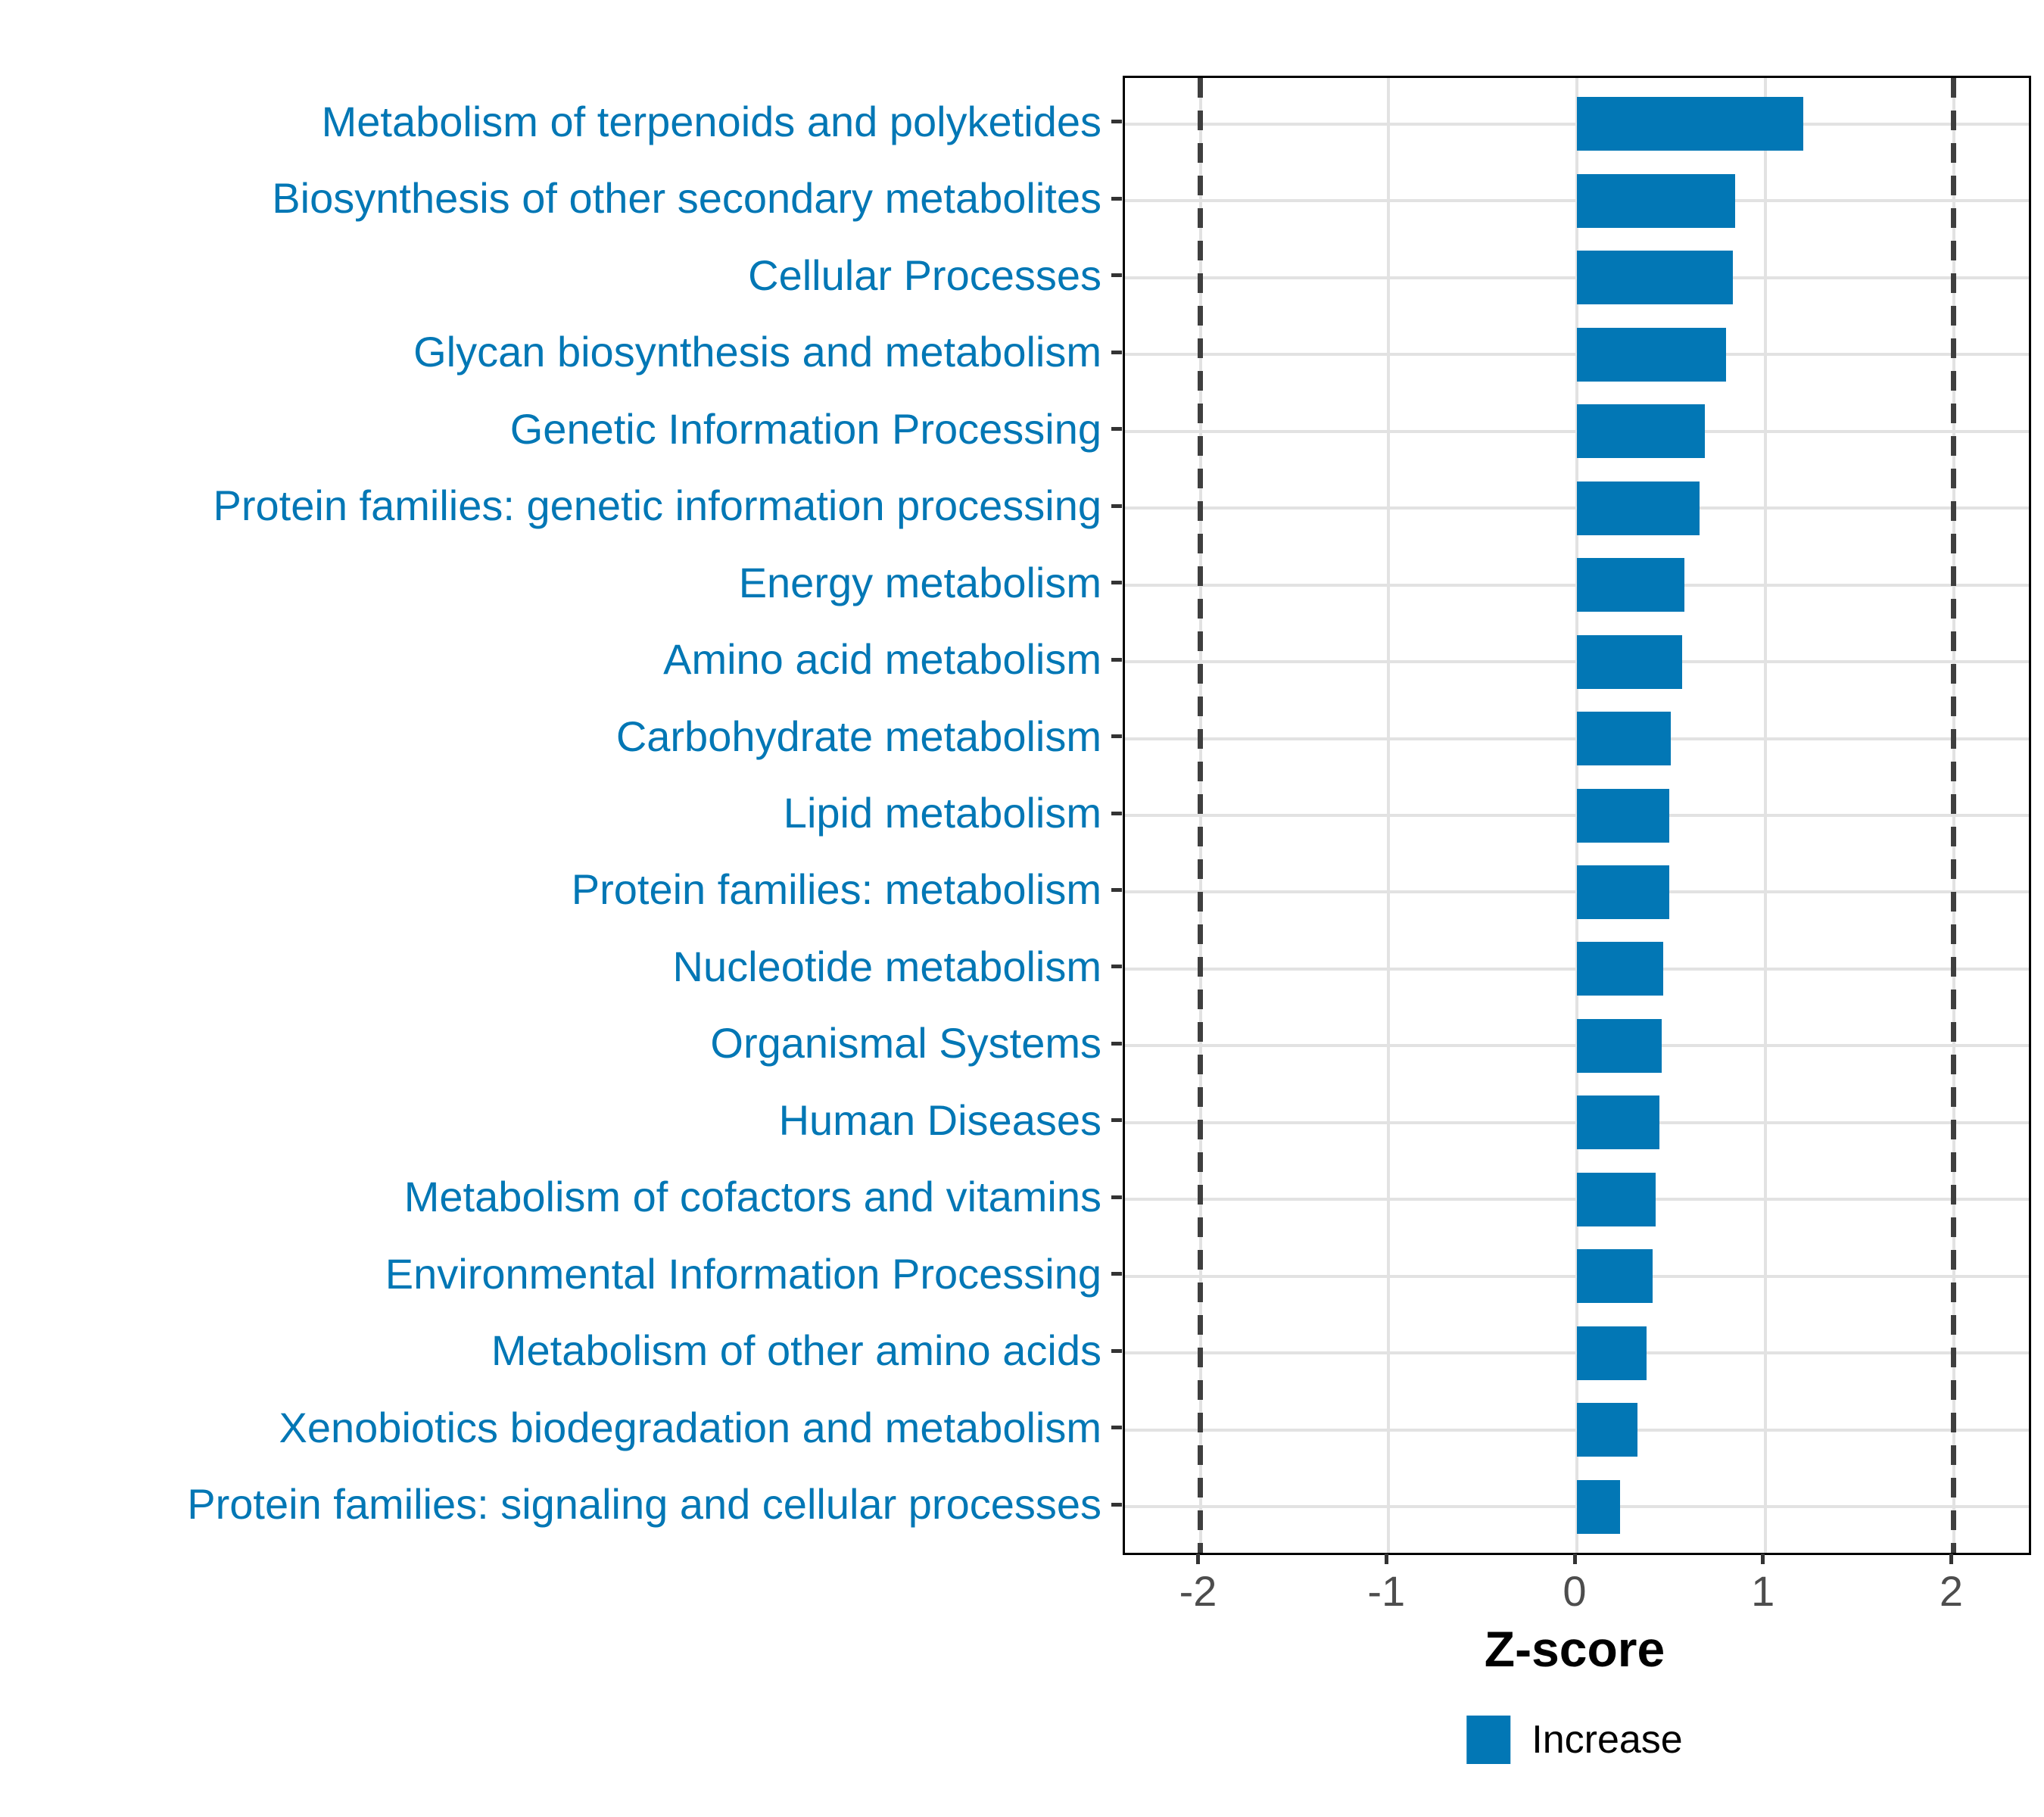  I want to click on y-axis-label: Lipid metabolism, so click(942, 813).